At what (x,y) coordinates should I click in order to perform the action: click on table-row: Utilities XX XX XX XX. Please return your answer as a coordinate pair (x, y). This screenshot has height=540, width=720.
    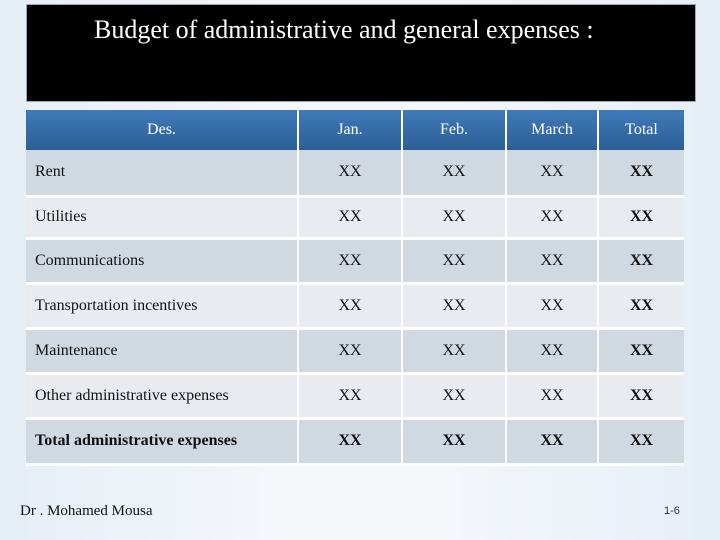
    Looking at the image, I should click on (355, 218).